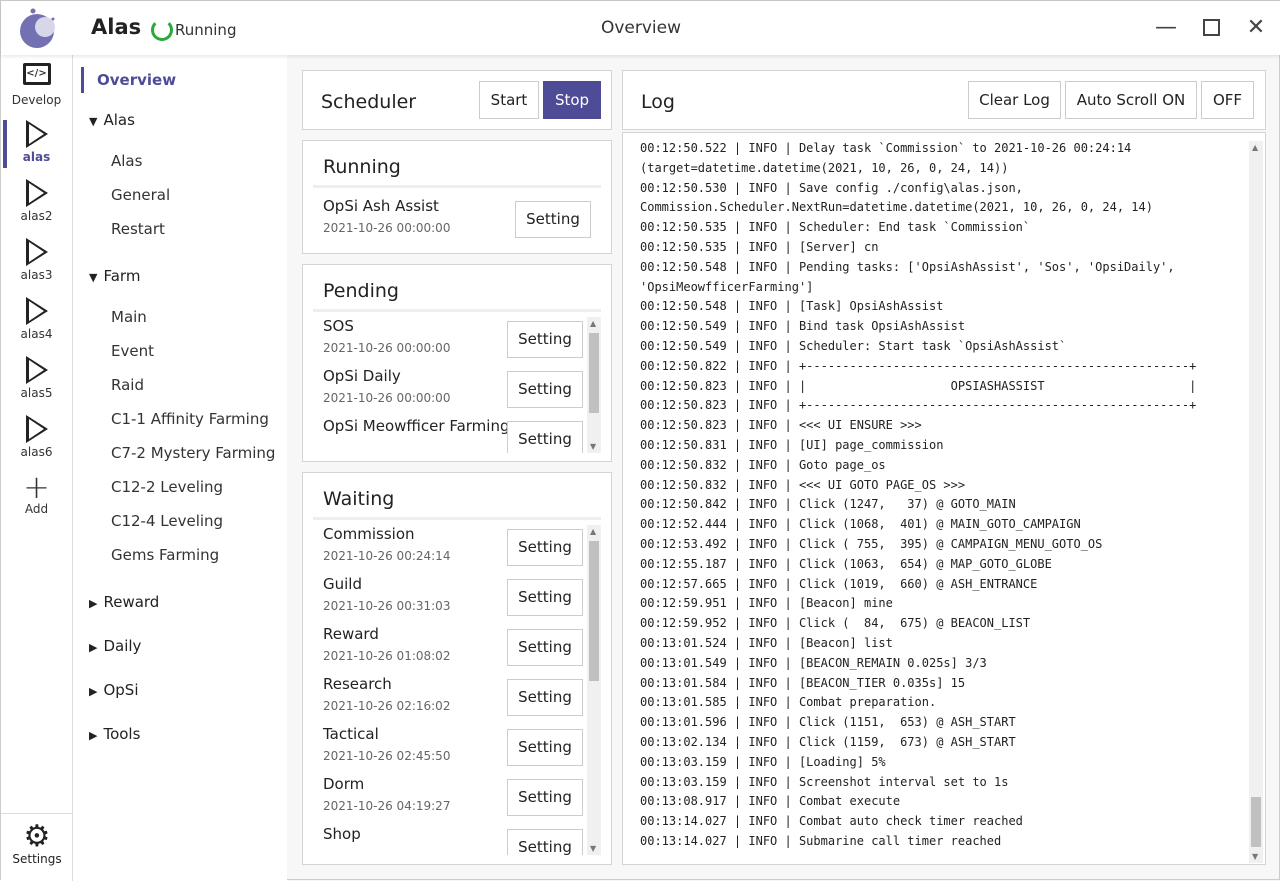 The width and height of the screenshot is (1280, 881). I want to click on stop-button: Stop, so click(572, 100).